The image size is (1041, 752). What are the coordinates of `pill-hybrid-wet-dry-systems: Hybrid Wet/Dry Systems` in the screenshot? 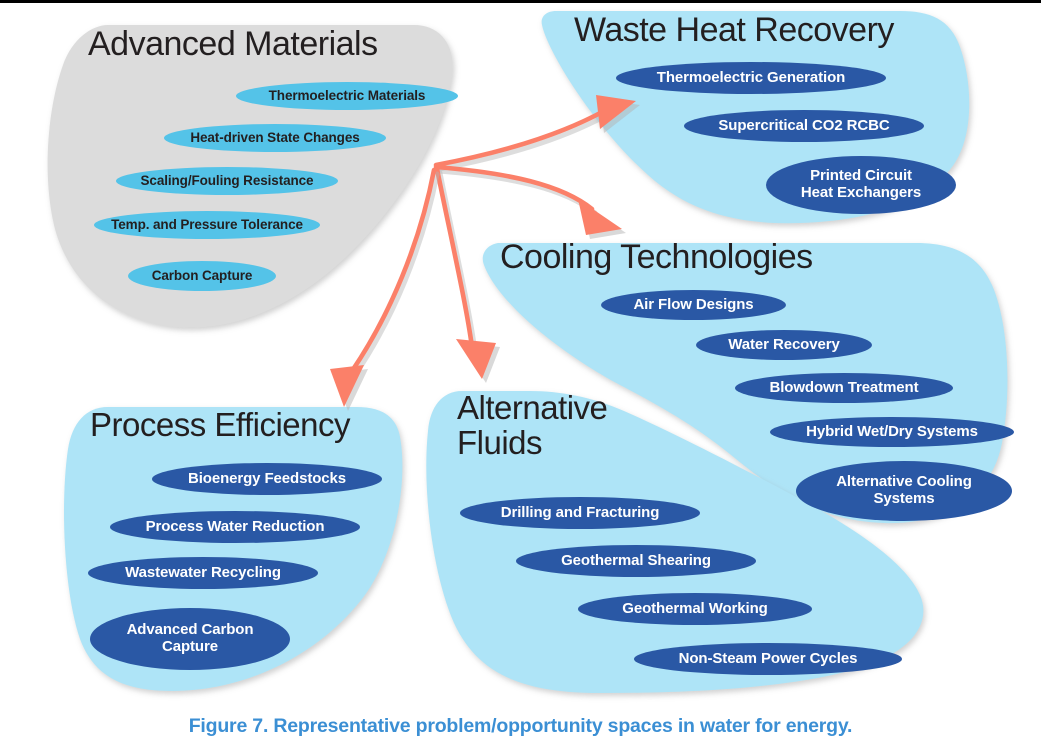 It's located at (892, 432).